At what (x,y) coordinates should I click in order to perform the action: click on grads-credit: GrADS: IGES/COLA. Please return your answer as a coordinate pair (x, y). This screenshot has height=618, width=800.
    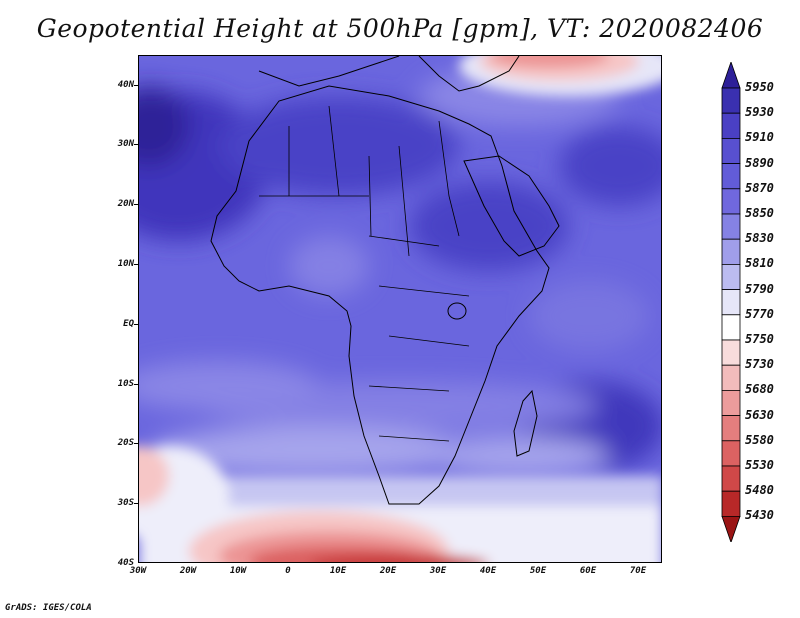
    Looking at the image, I should click on (48, 608).